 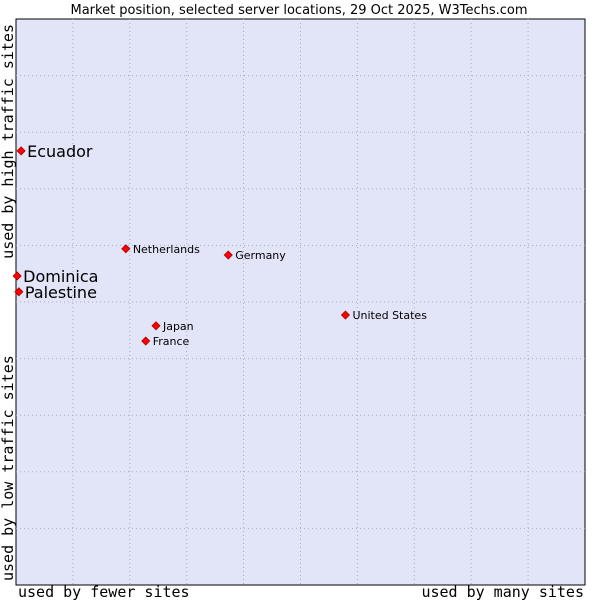 What do you see at coordinates (178, 326) in the screenshot?
I see `point-label-japan: Japan` at bounding box center [178, 326].